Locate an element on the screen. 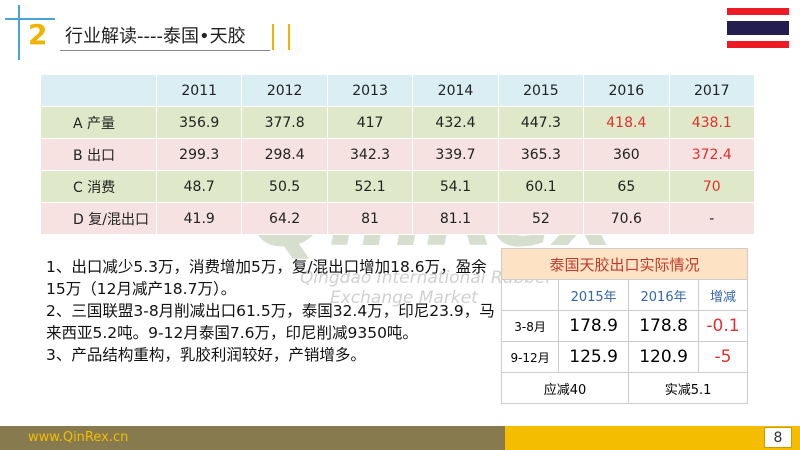  cell: 438.1 is located at coordinates (712, 122).